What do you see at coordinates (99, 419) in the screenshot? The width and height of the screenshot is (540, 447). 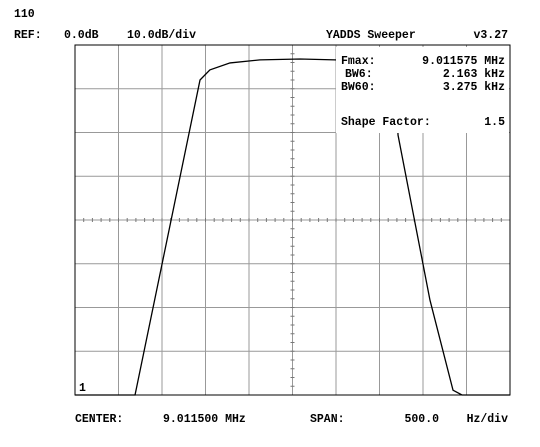 I see `center-label: CENTER:` at bounding box center [99, 419].